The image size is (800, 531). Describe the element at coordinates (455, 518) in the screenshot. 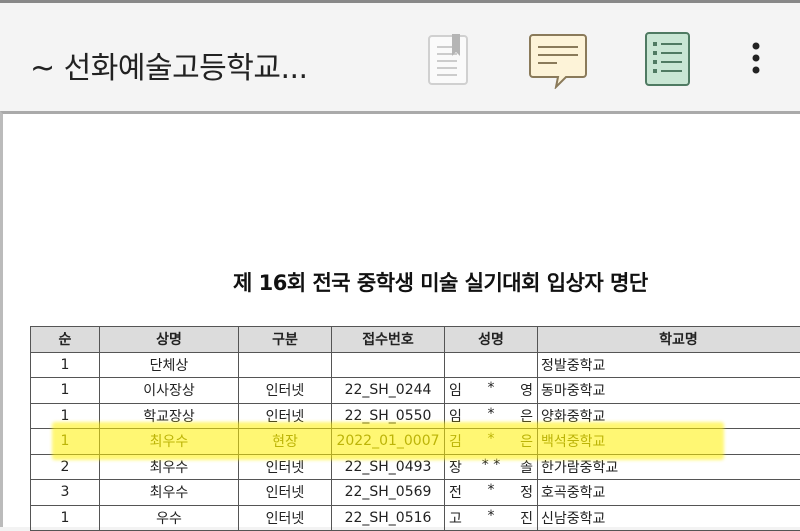

I see `name-first: 고` at that location.